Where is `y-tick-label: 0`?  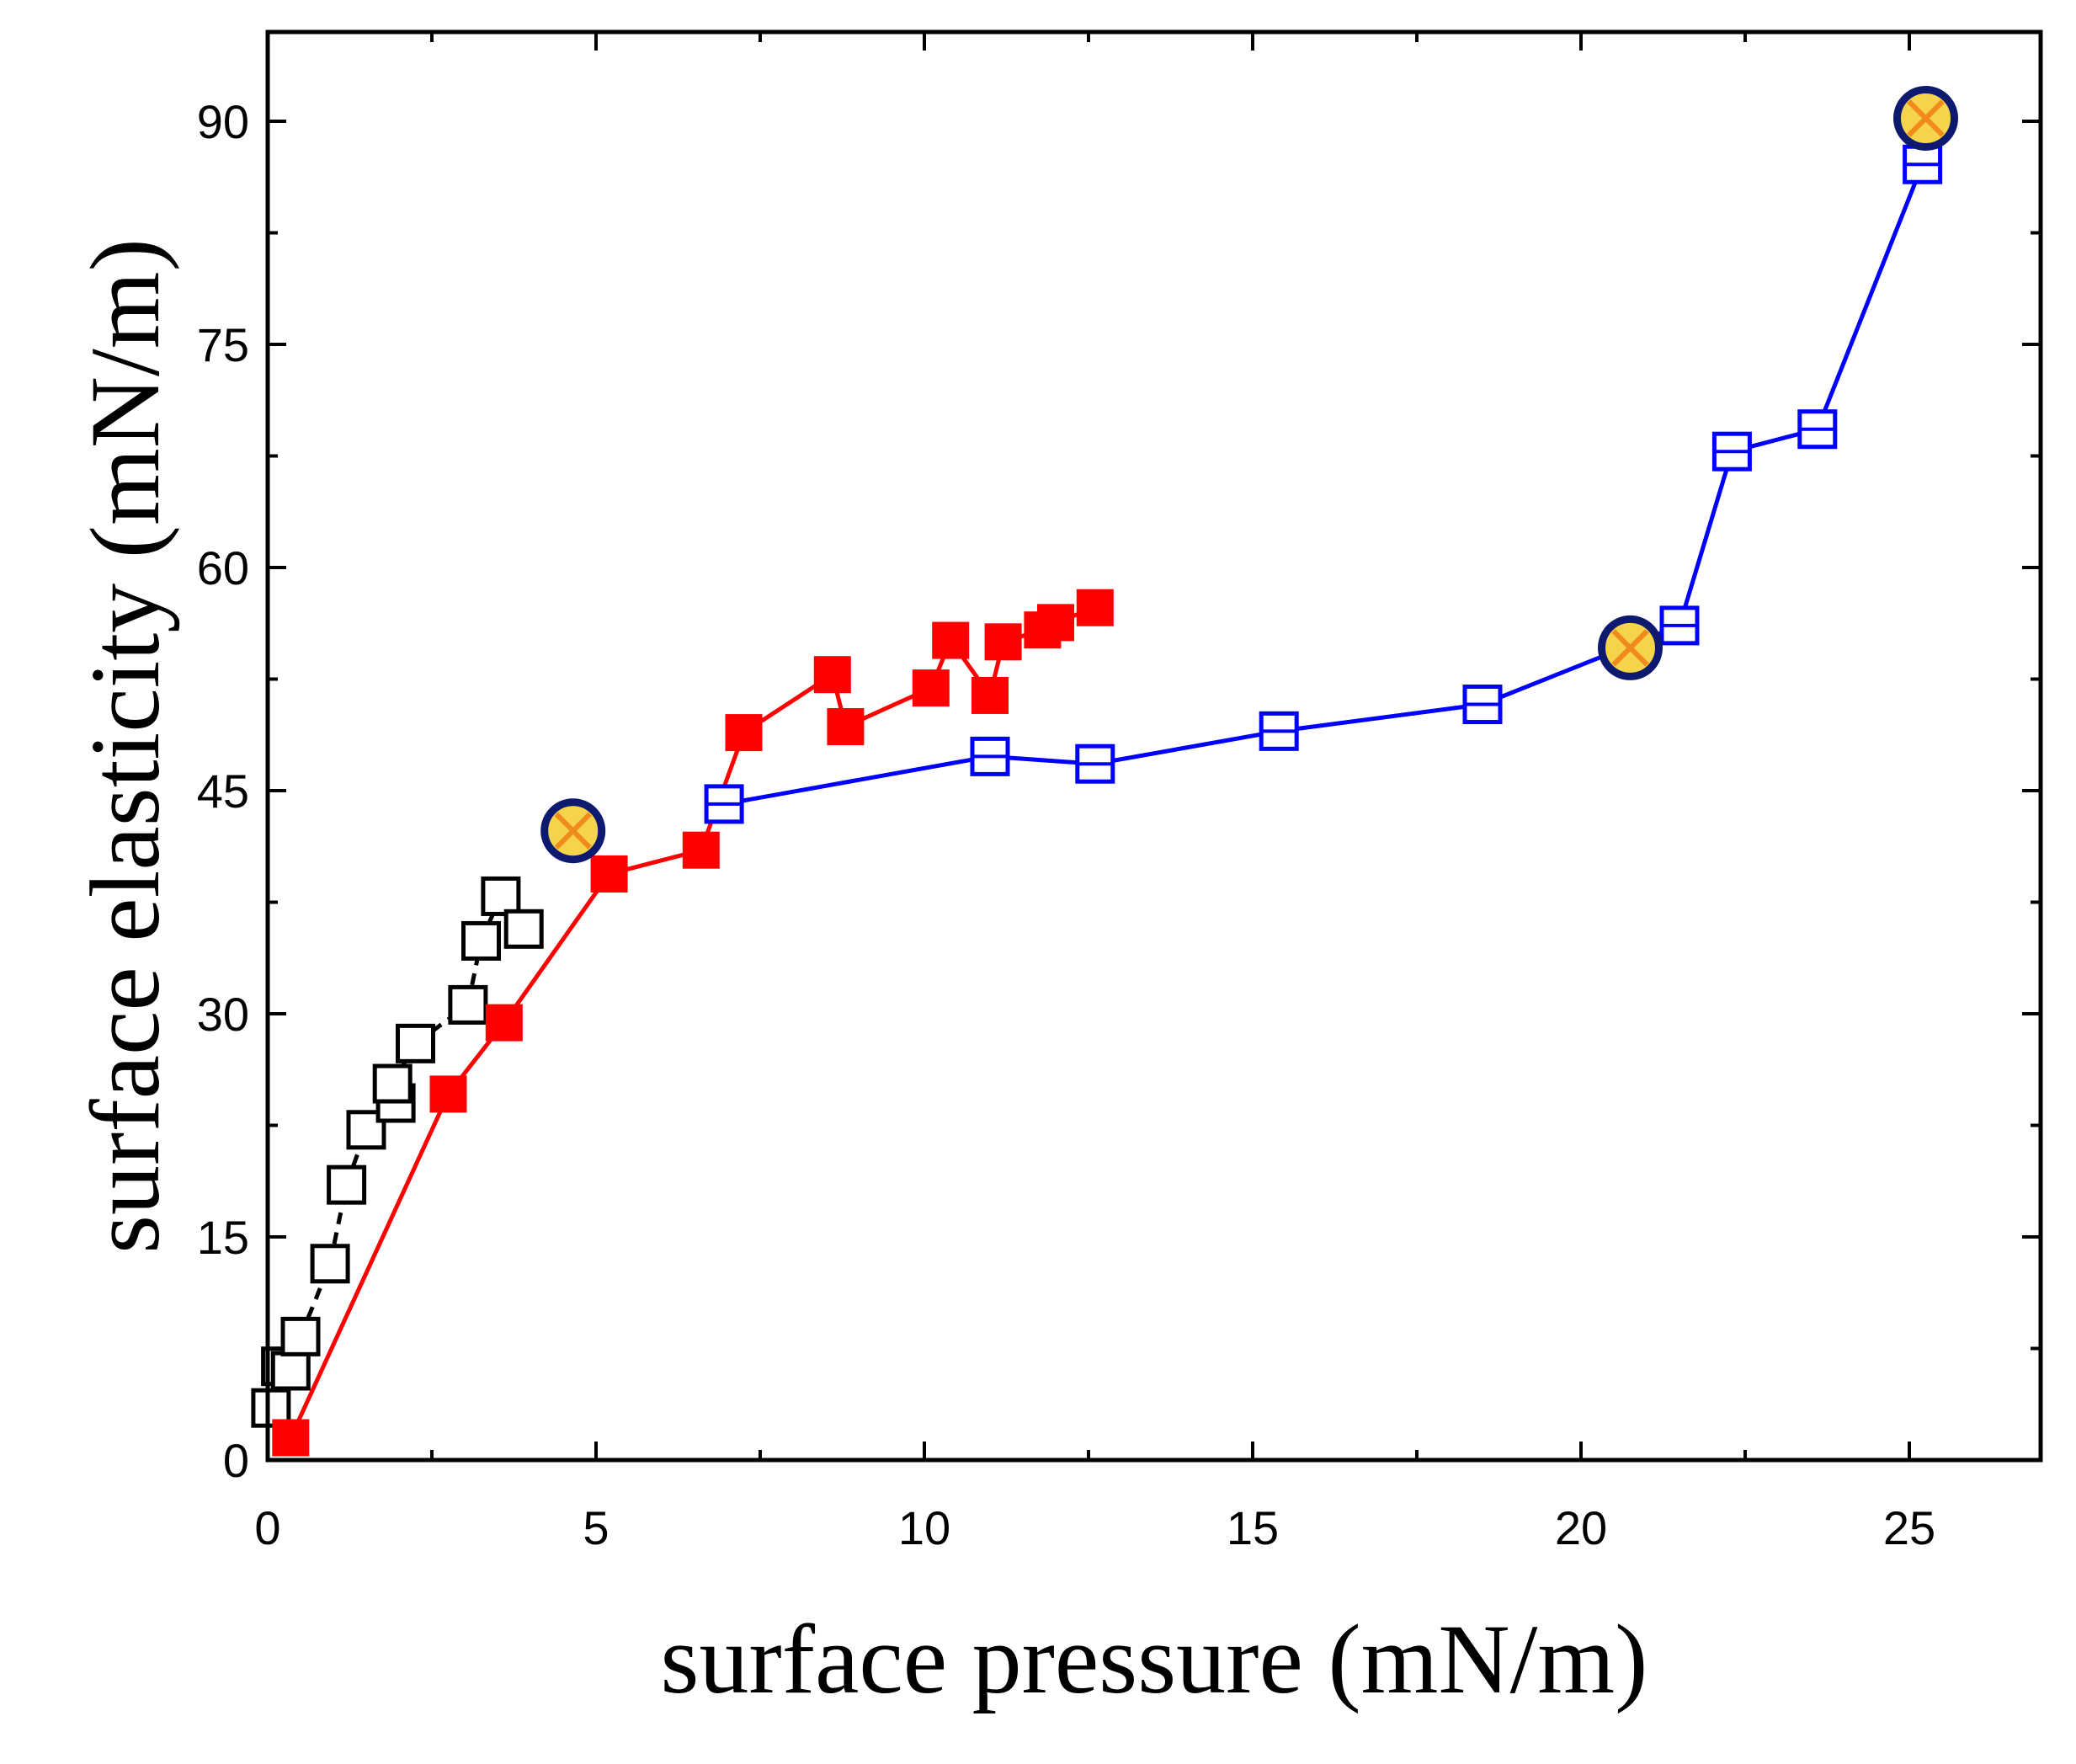
y-tick-label: 0 is located at coordinates (236, 1460).